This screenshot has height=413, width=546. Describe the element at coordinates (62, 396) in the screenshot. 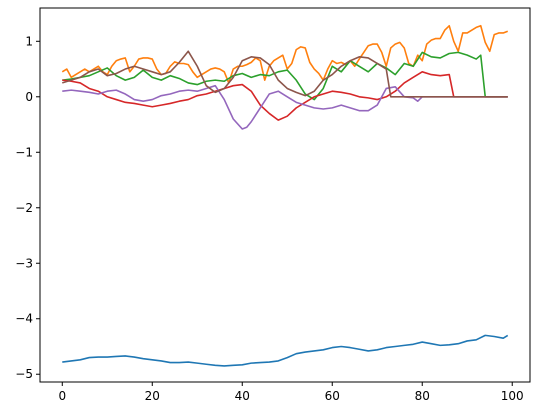

I see `x-tick-label: 0` at that location.